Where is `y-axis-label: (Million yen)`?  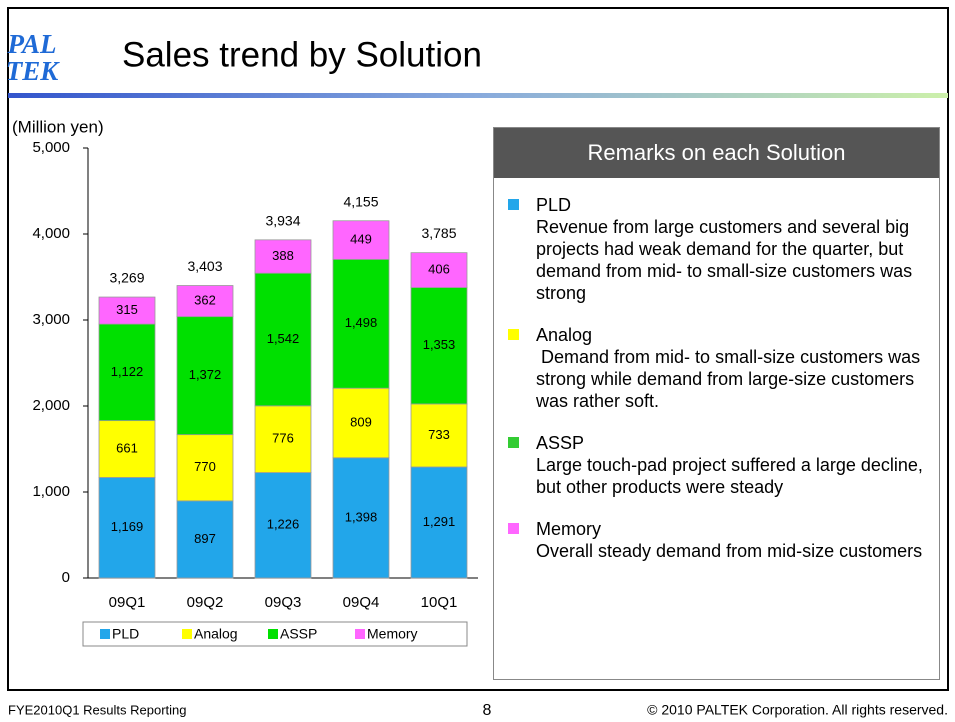
y-axis-label: (Million yen) is located at coordinates (58, 126).